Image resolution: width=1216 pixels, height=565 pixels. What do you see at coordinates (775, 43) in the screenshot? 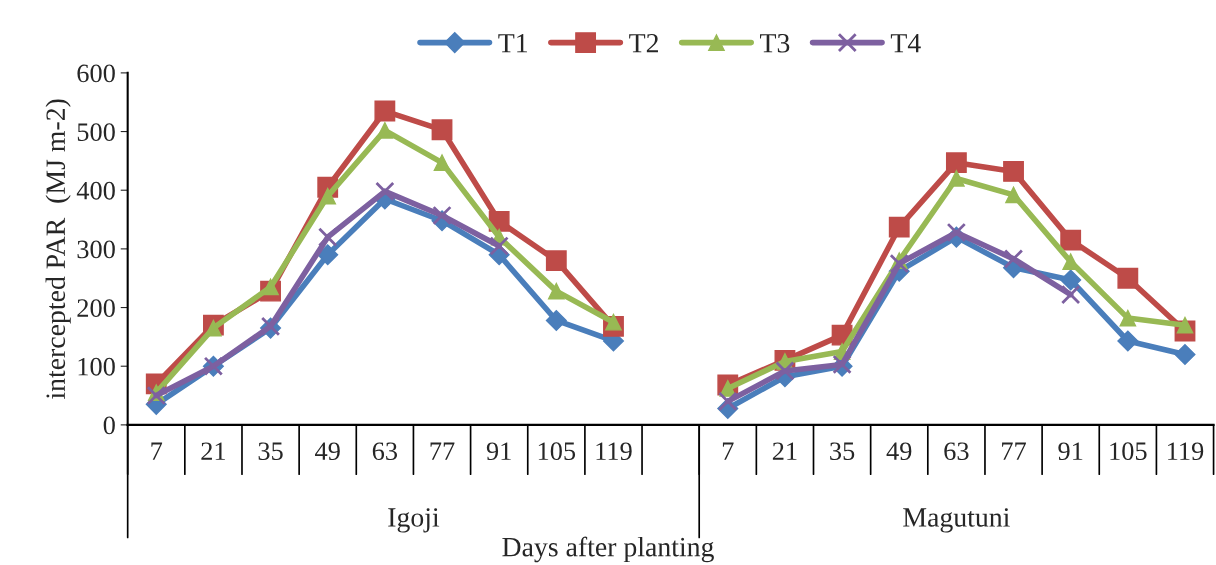
I see `legend-label: T3` at bounding box center [775, 43].